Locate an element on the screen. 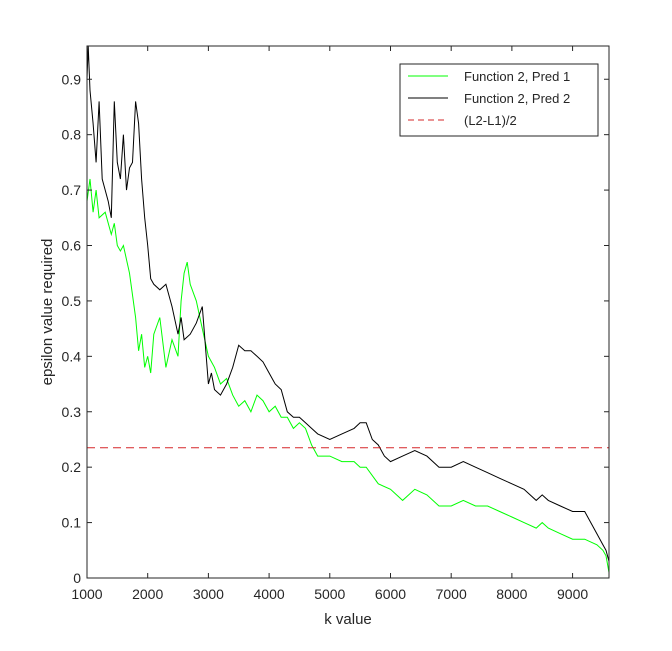 The image size is (672, 651). x-tick-label: 9000 is located at coordinates (572, 594).